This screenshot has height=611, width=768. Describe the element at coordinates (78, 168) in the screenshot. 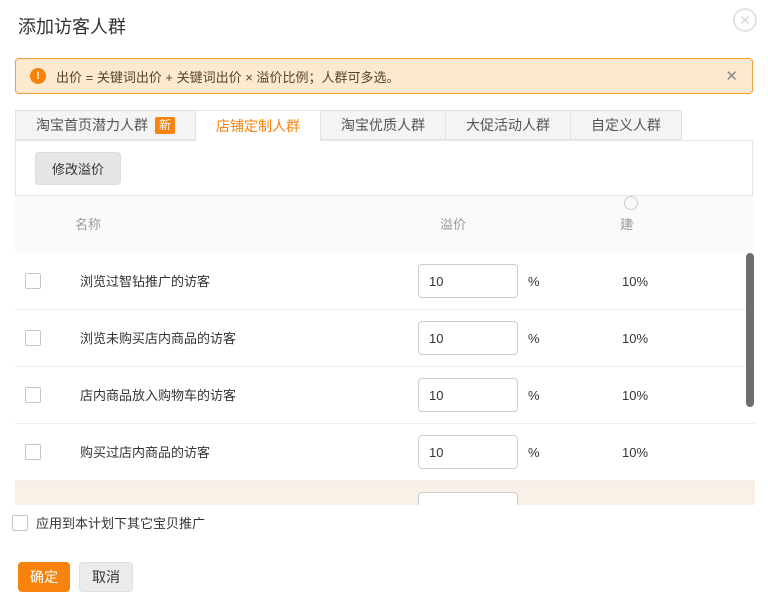

I see `modify-premium-button: 修改溢价` at that location.